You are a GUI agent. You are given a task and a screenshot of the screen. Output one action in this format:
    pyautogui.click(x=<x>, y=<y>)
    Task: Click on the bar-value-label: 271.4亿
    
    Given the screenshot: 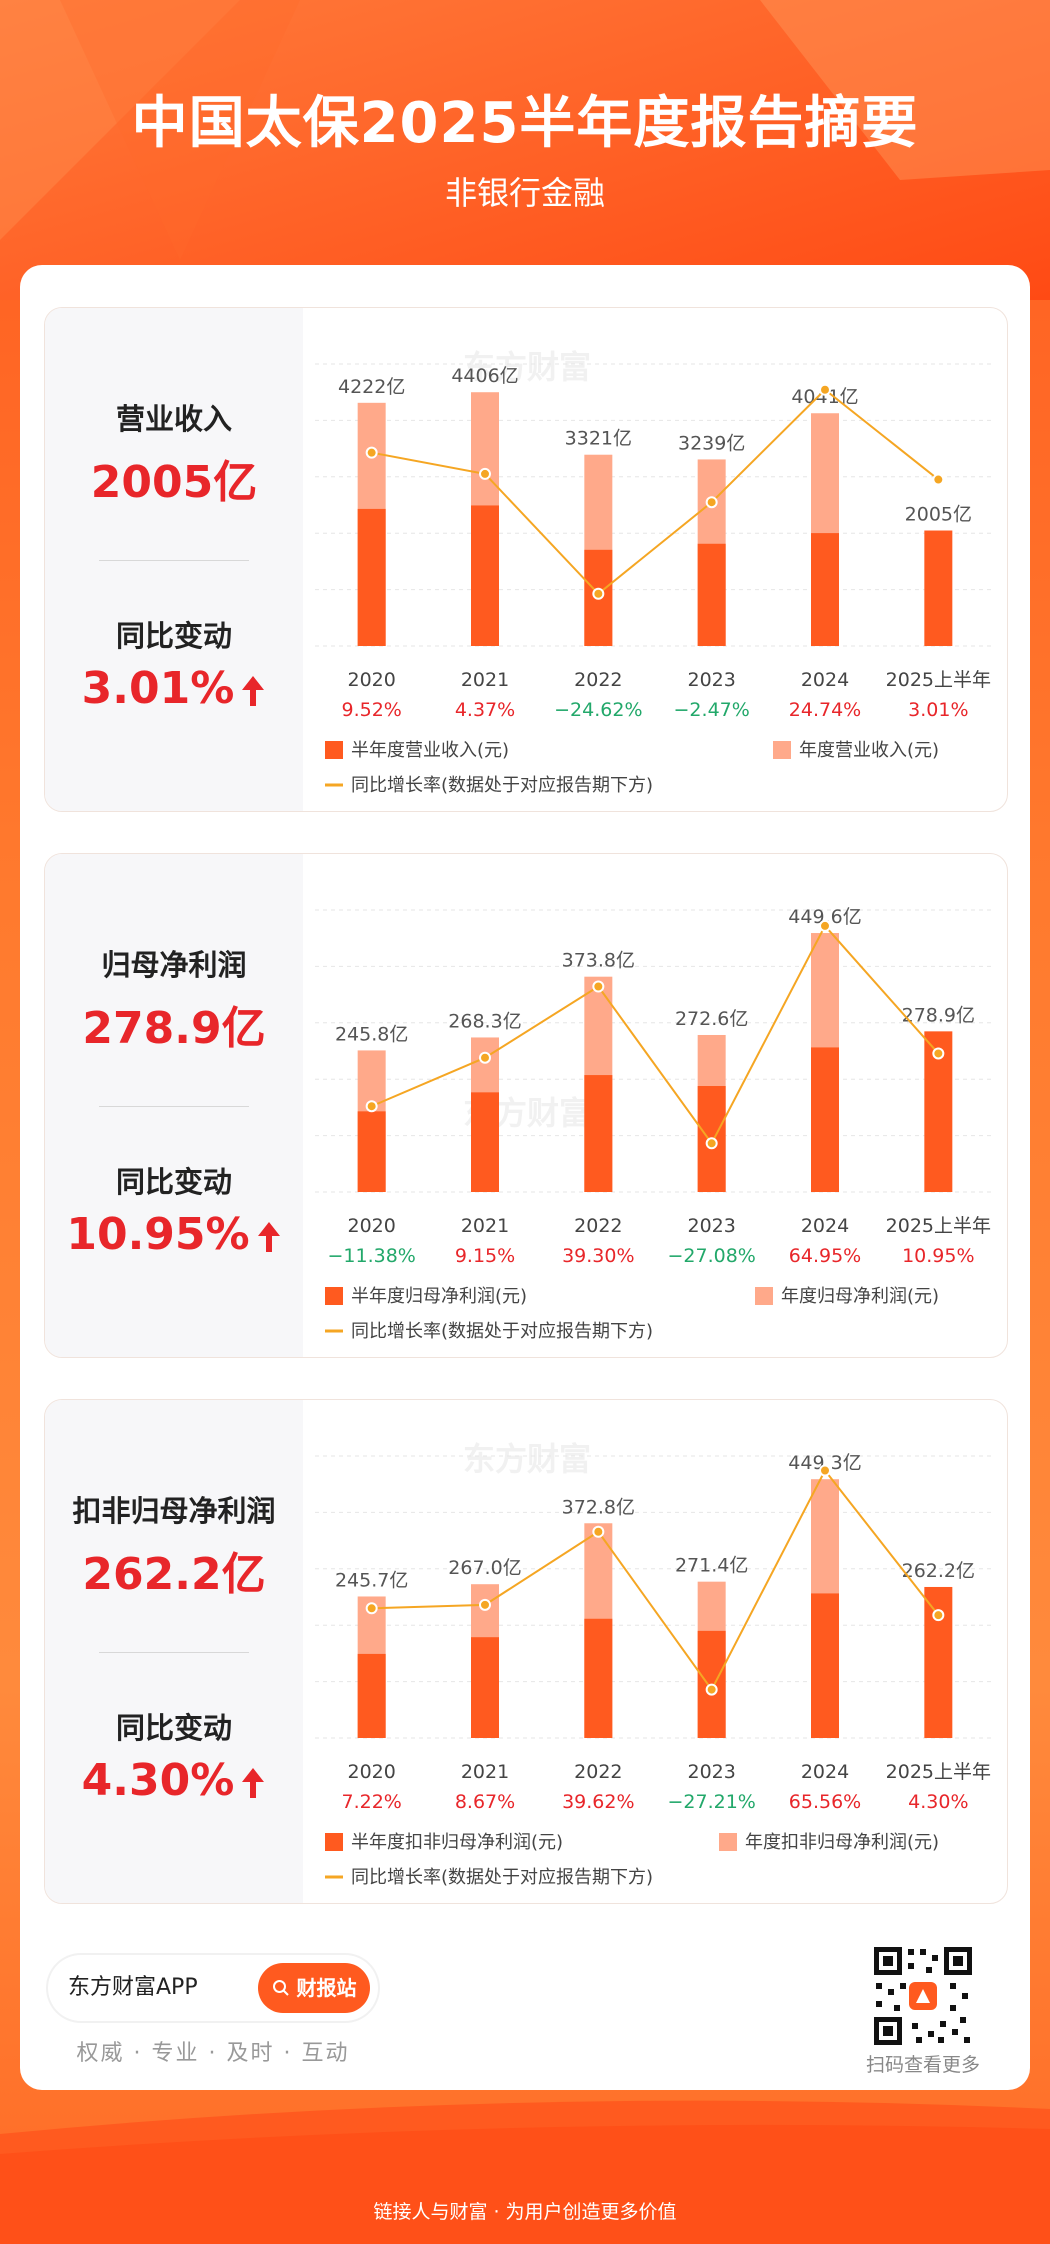 What is the action you would take?
    pyautogui.click(x=711, y=1566)
    